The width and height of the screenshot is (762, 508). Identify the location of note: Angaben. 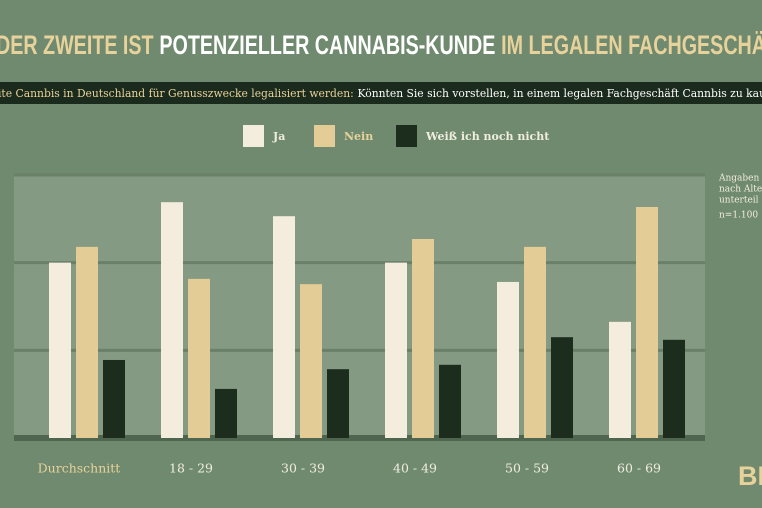
(739, 179).